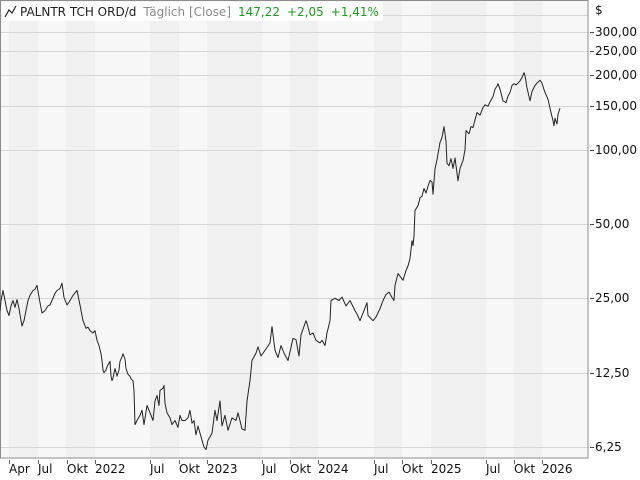 The image size is (640, 480). I want to click on y-tick-label: 150,00, so click(616, 106).